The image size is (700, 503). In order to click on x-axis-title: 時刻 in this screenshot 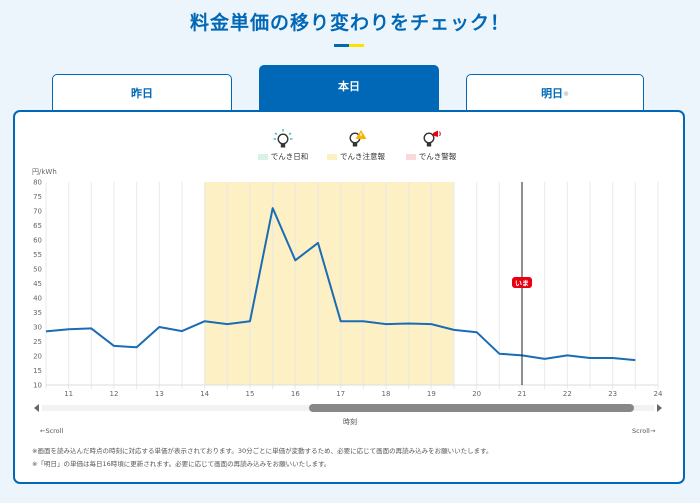, I will do `click(350, 422)`.